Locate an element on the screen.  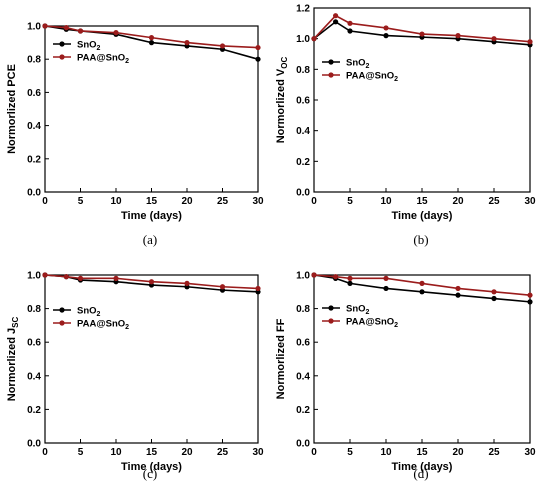
series-line-sno2 is located at coordinates (422, 33).